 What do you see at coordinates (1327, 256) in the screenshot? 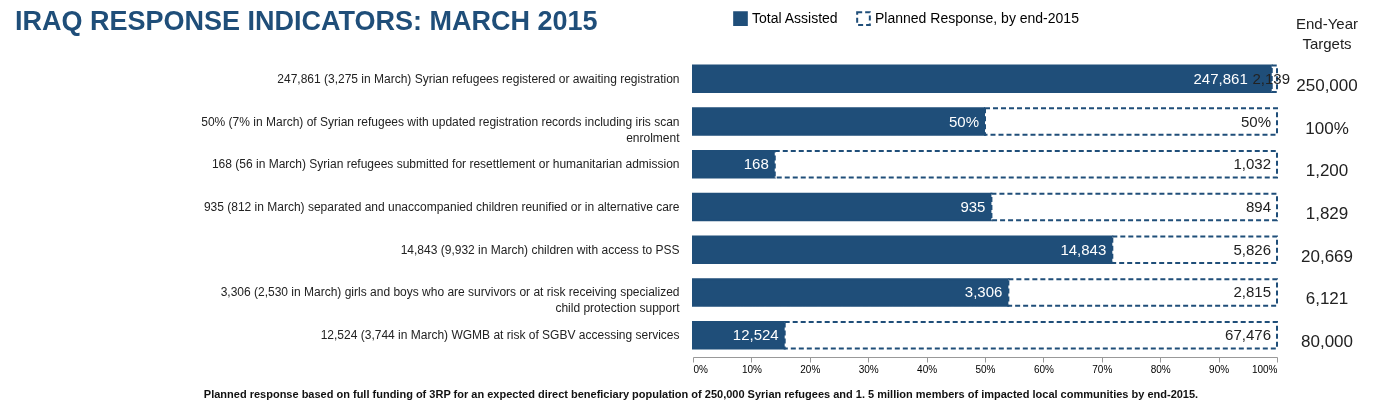
I see `annotation: 20,669` at bounding box center [1327, 256].